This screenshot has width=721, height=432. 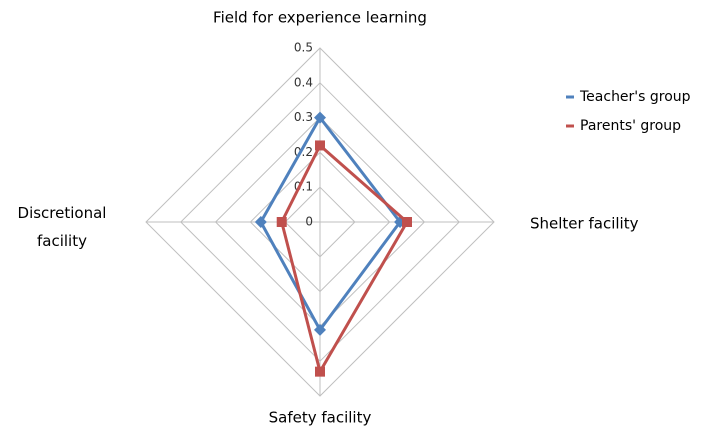 What do you see at coordinates (635, 97) in the screenshot?
I see `legend-label: Teacher's group` at bounding box center [635, 97].